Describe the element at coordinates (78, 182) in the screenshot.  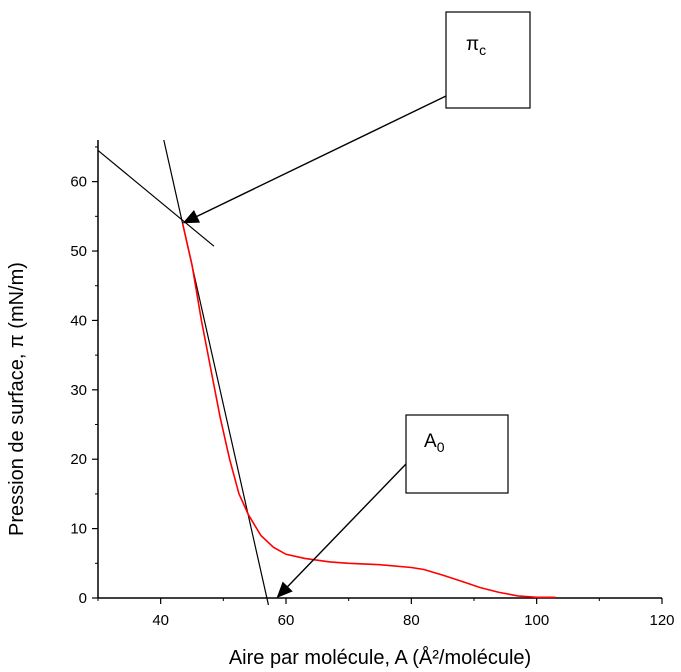
I see `y-tick-label: 60` at that location.